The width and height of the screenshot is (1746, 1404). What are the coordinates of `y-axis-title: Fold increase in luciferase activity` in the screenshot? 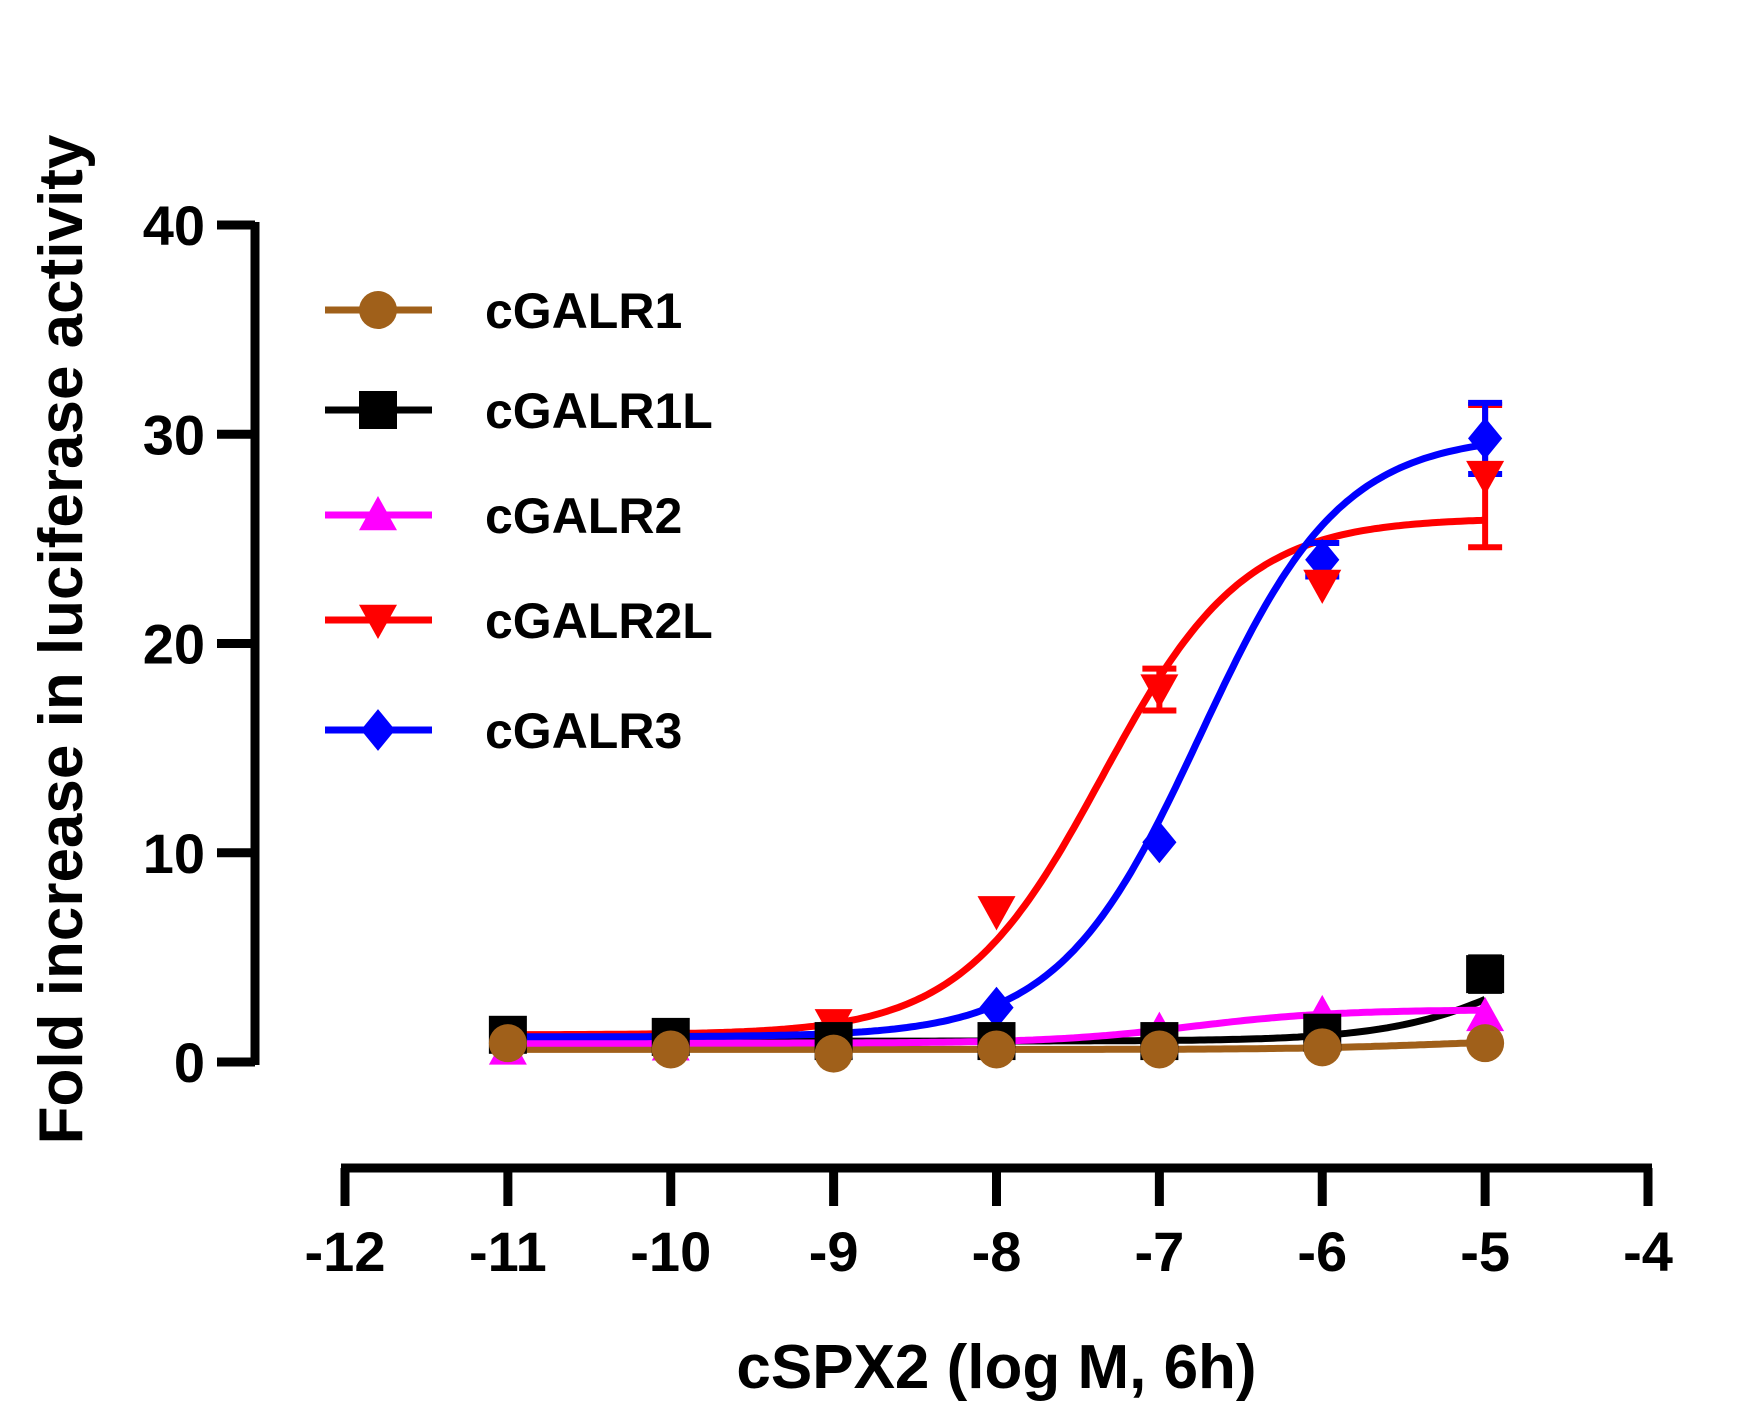 It's located at (61, 639).